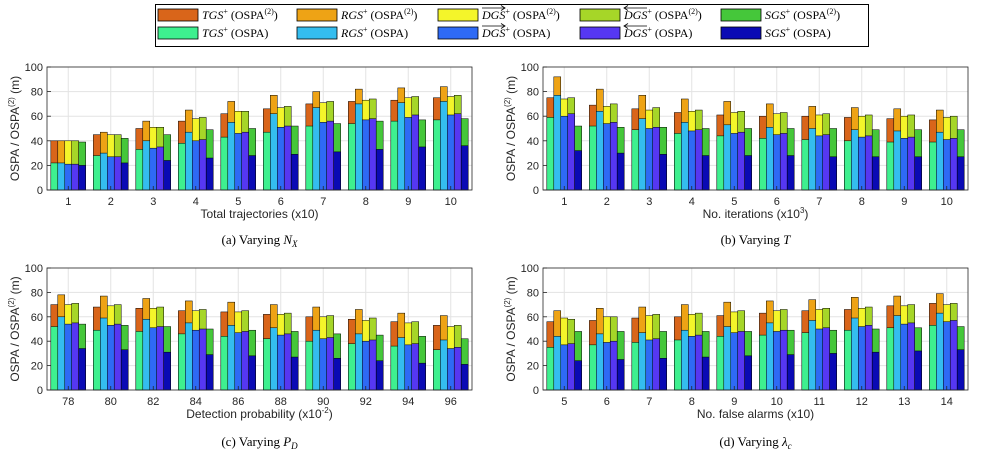  I want to click on x-tick-label: 9, so click(904, 202).